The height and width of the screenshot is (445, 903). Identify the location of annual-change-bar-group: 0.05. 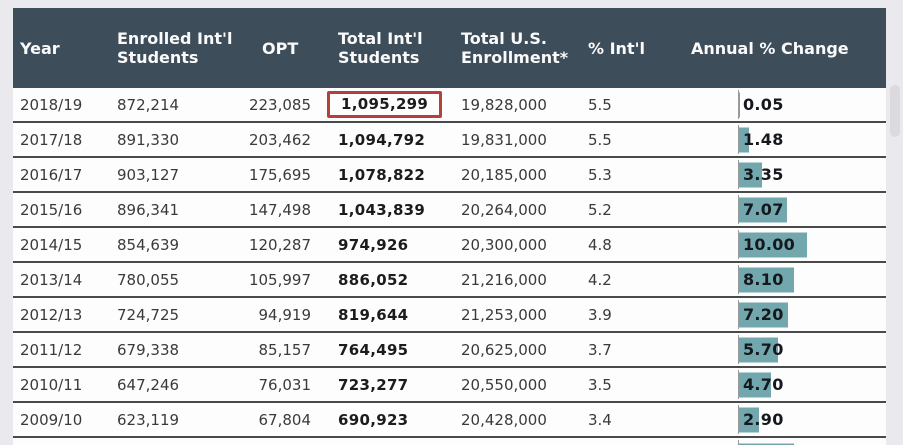
(812, 104).